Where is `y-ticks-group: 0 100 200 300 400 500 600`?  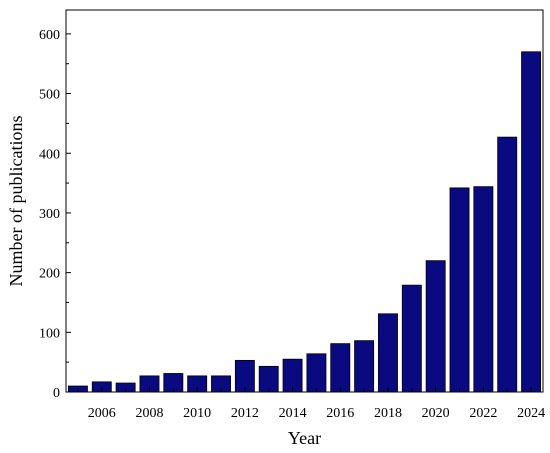 y-ticks-group: 0 100 200 300 400 500 600 is located at coordinates (55, 214).